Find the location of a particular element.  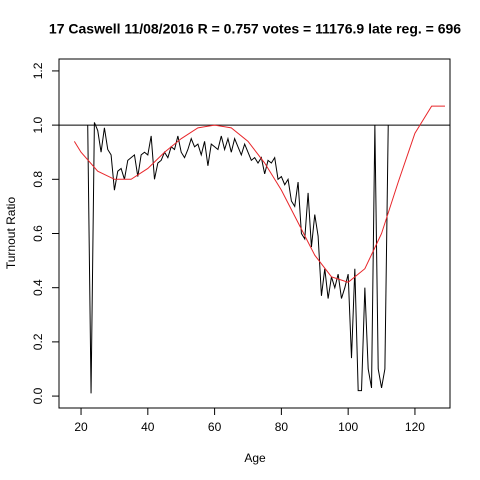

x-tick-label: 40 is located at coordinates (148, 427).